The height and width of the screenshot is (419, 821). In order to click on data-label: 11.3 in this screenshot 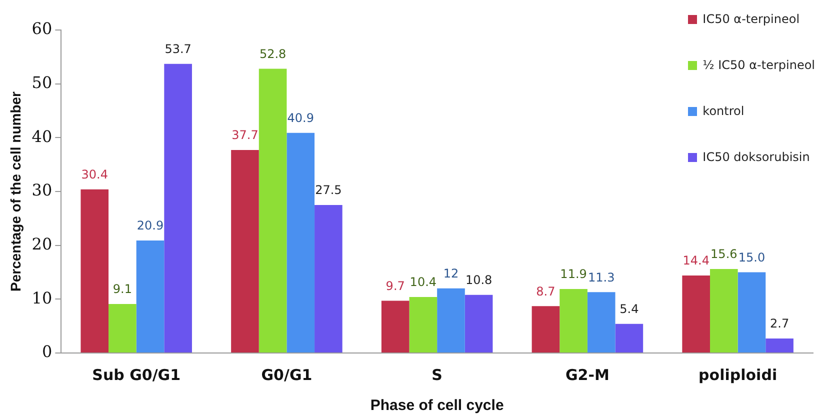, I will do `click(601, 277)`.